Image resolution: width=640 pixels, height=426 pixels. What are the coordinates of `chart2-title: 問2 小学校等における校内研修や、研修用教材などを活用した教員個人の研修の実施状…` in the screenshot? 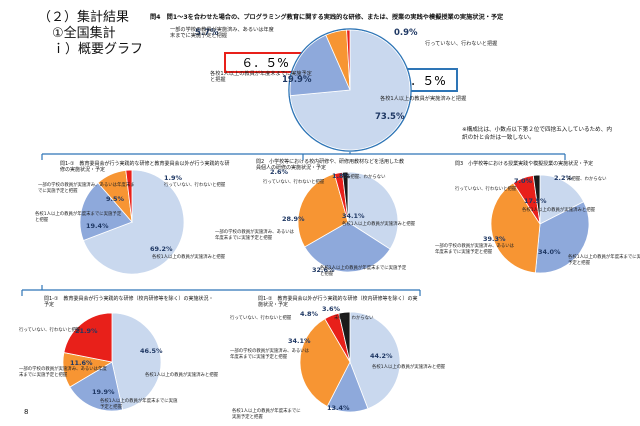 It's located at (330, 165).